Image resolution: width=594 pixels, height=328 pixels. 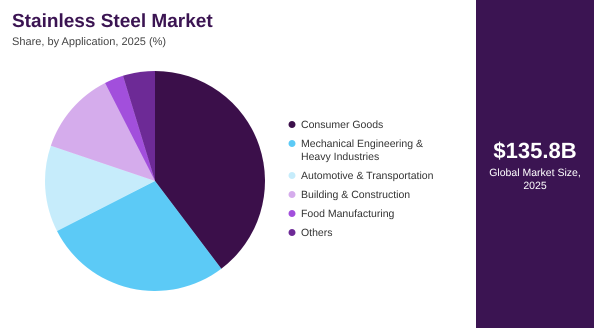 What do you see at coordinates (342, 125) in the screenshot?
I see `legend-label: Consumer Goods` at bounding box center [342, 125].